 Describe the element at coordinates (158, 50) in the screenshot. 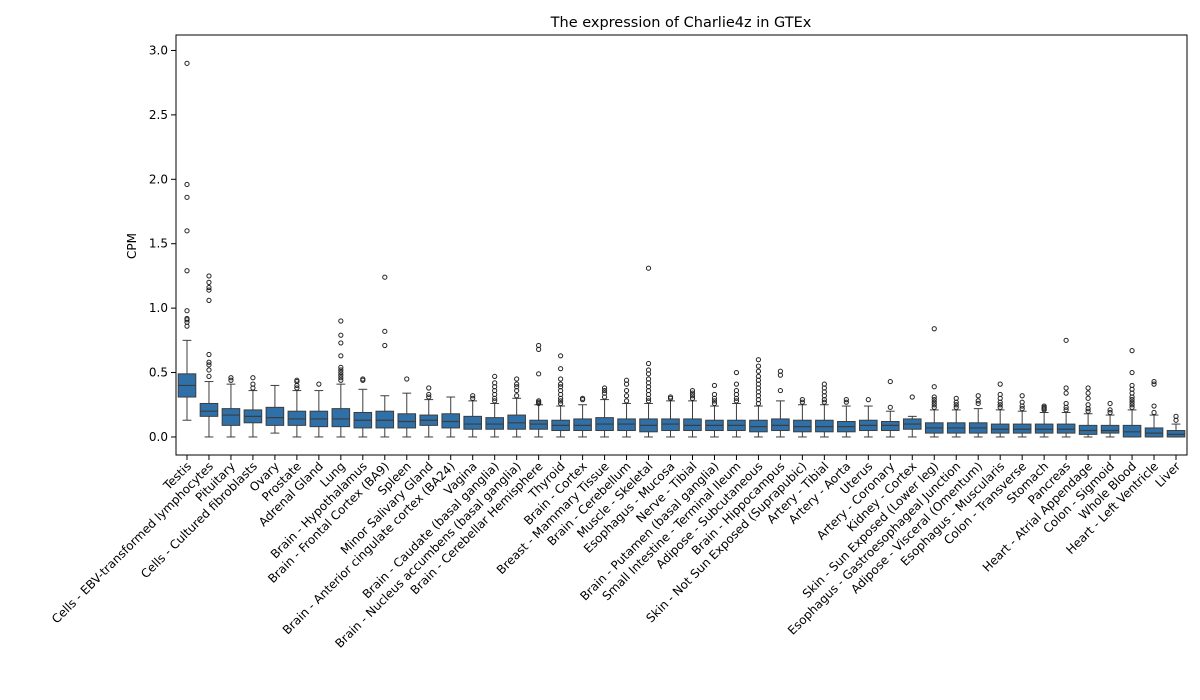

I see `y-tick-label: 3.0` at that location.